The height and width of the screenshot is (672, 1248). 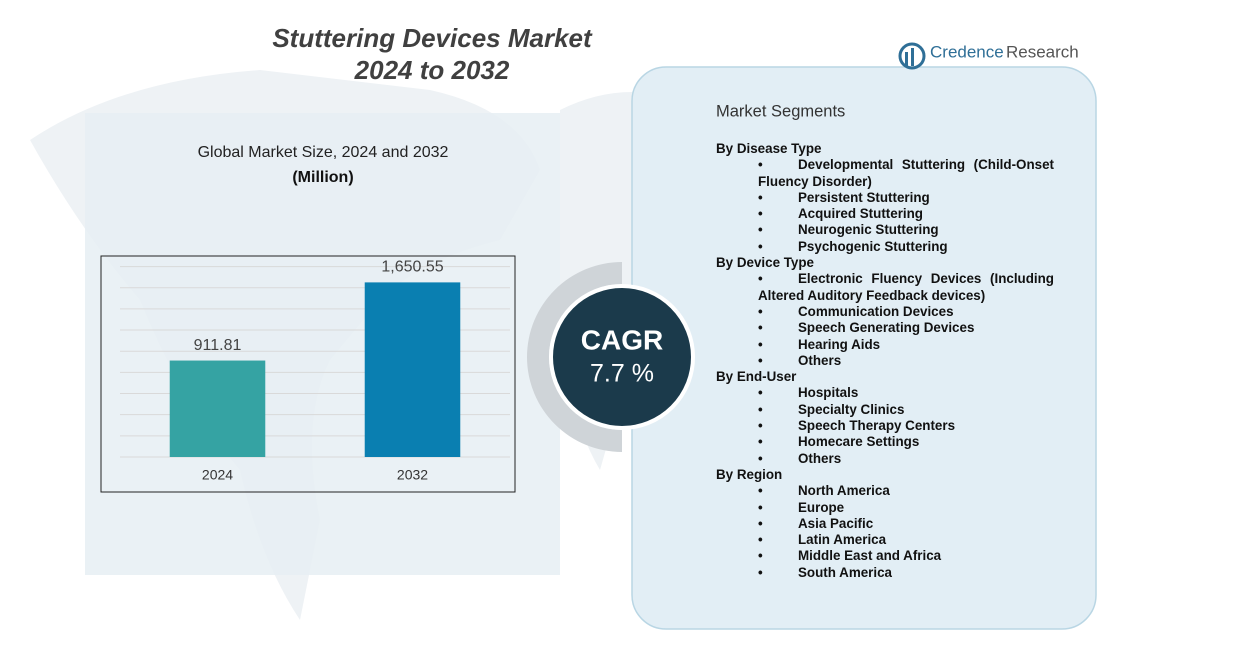 I want to click on segment-item: • Specialty Clinics, so click(x=906, y=410).